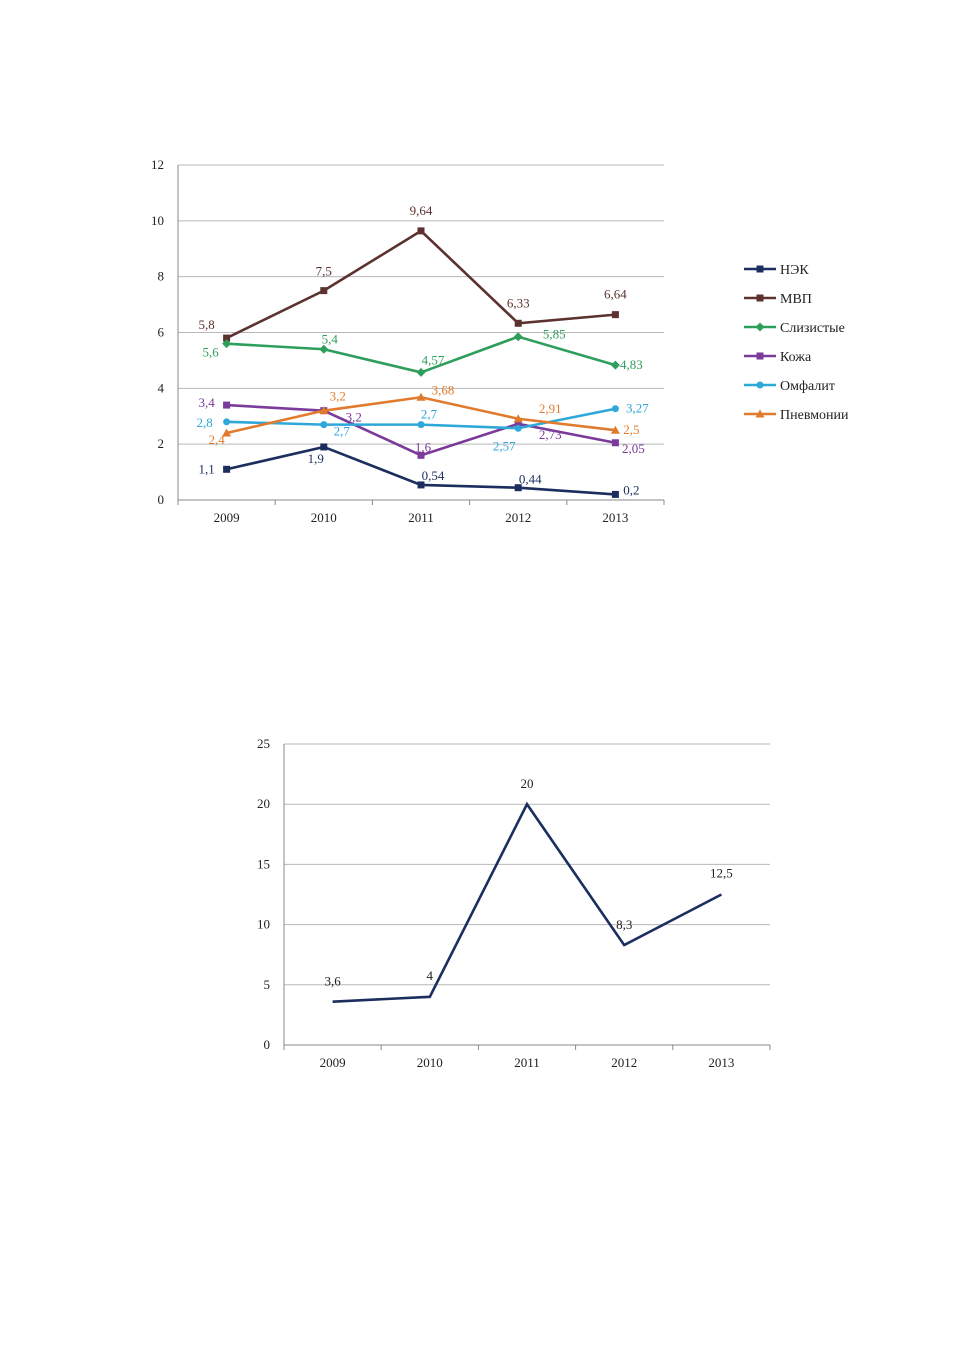 This screenshot has width=954, height=1350. Describe the element at coordinates (760, 385) in the screenshot. I see `chart1-legend-омфалит-marker` at that location.